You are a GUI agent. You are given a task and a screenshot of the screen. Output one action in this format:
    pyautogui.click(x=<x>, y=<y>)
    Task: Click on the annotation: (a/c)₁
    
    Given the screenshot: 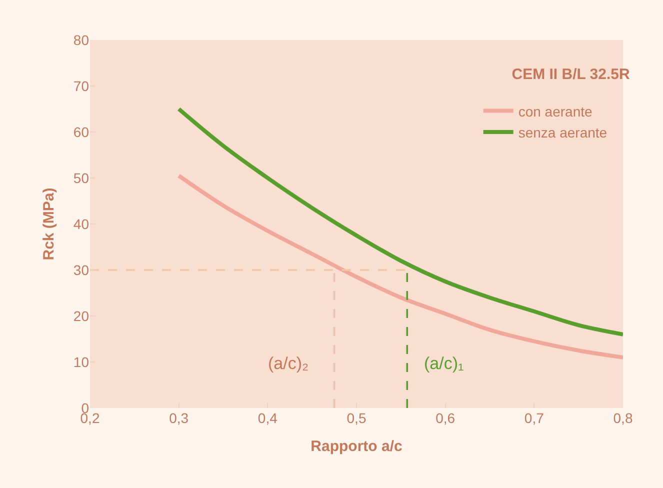 What is the action you would take?
    pyautogui.click(x=444, y=363)
    